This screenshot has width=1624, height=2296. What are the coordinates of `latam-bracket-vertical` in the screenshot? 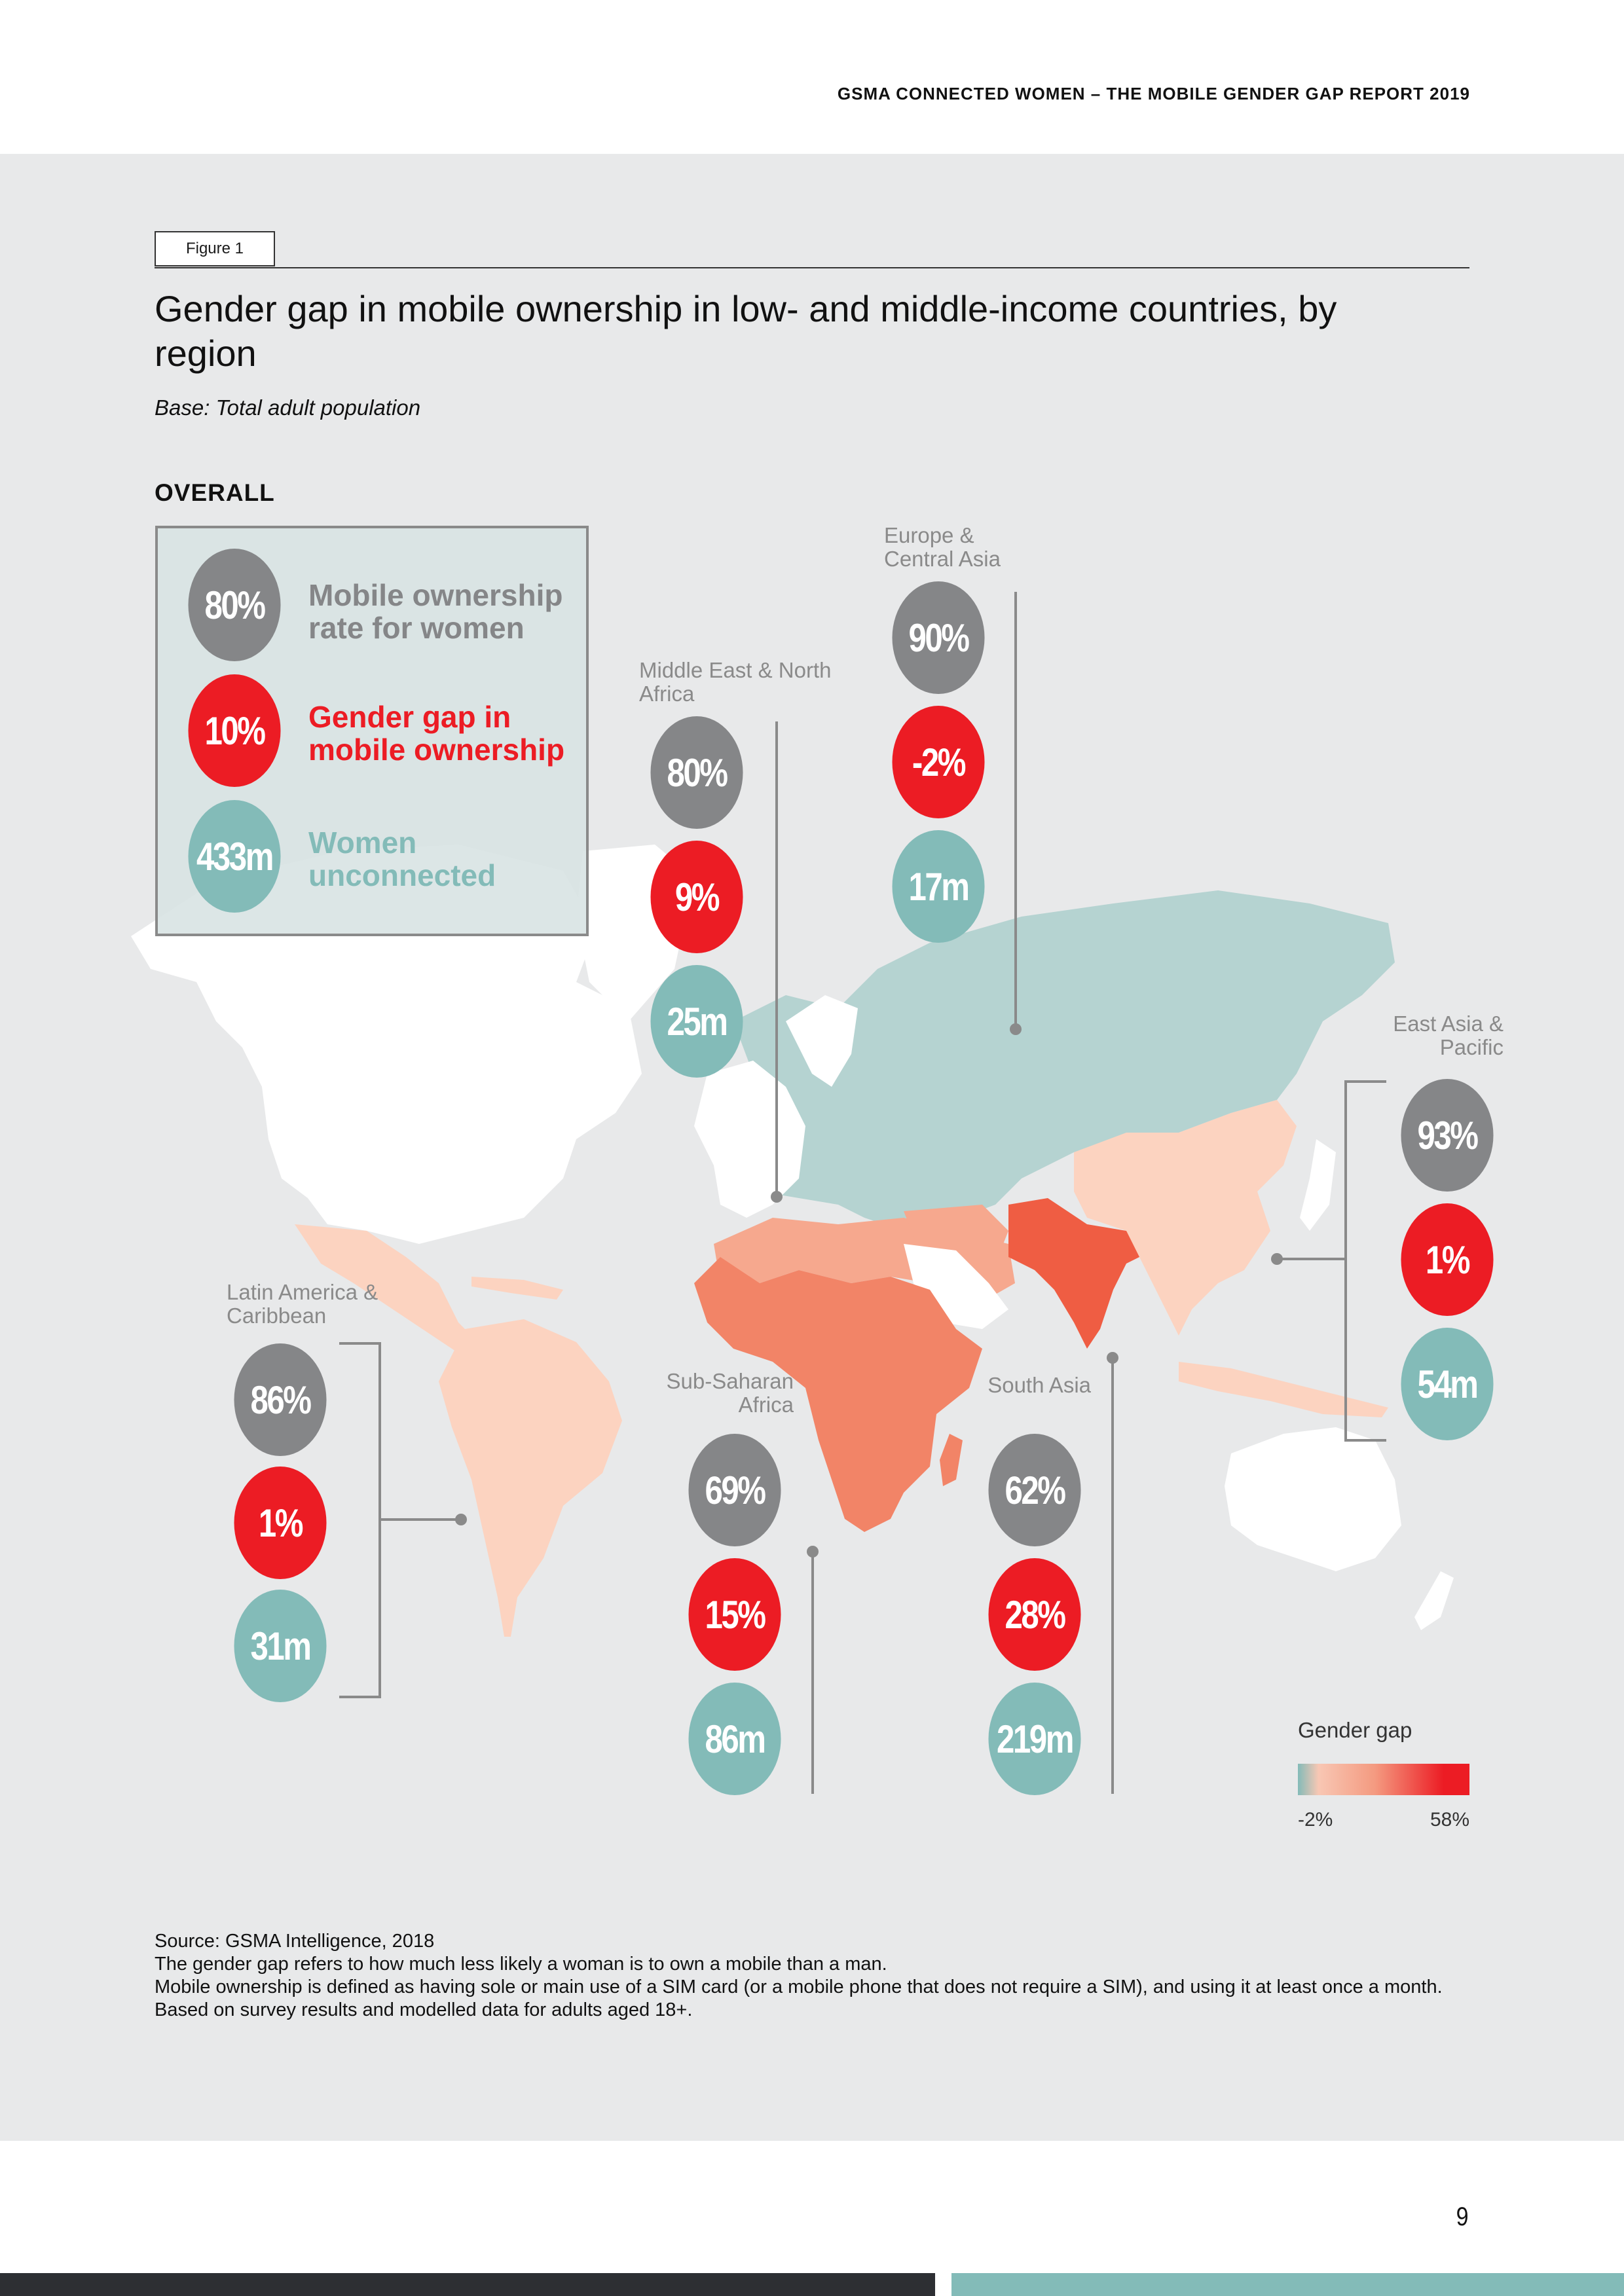 It's located at (379, 1520).